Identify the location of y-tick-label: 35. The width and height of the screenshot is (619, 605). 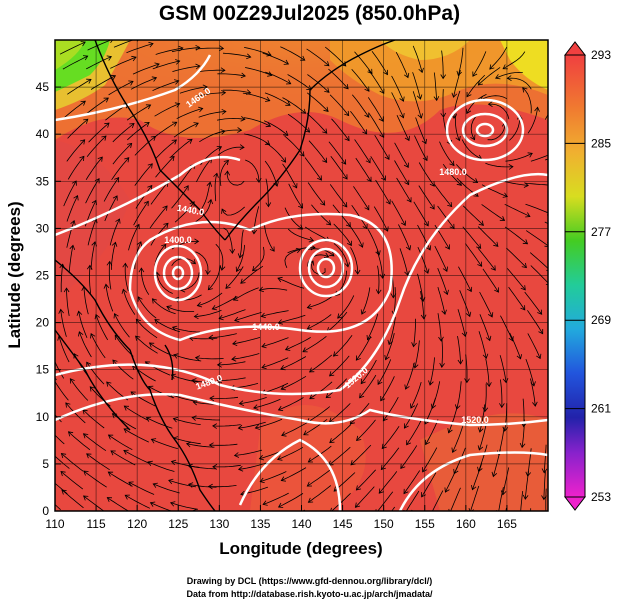
(43, 181).